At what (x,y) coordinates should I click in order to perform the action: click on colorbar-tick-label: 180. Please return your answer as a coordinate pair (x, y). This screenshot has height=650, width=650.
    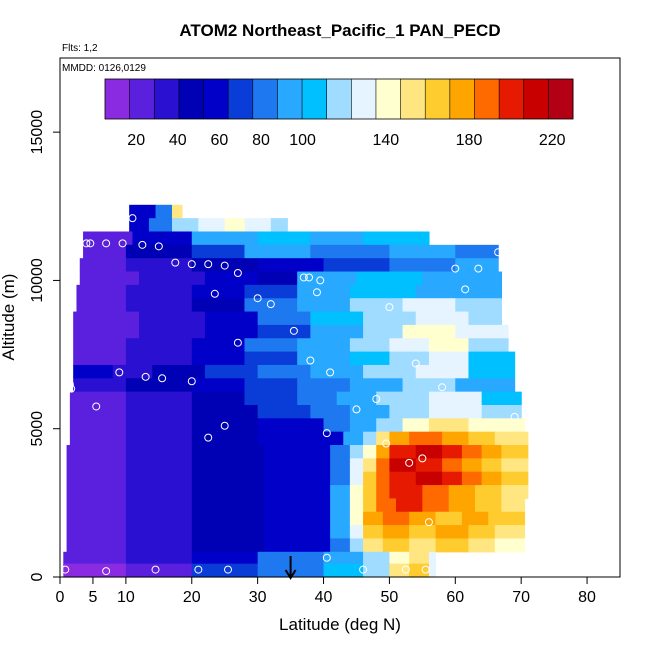
    Looking at the image, I should click on (469, 140).